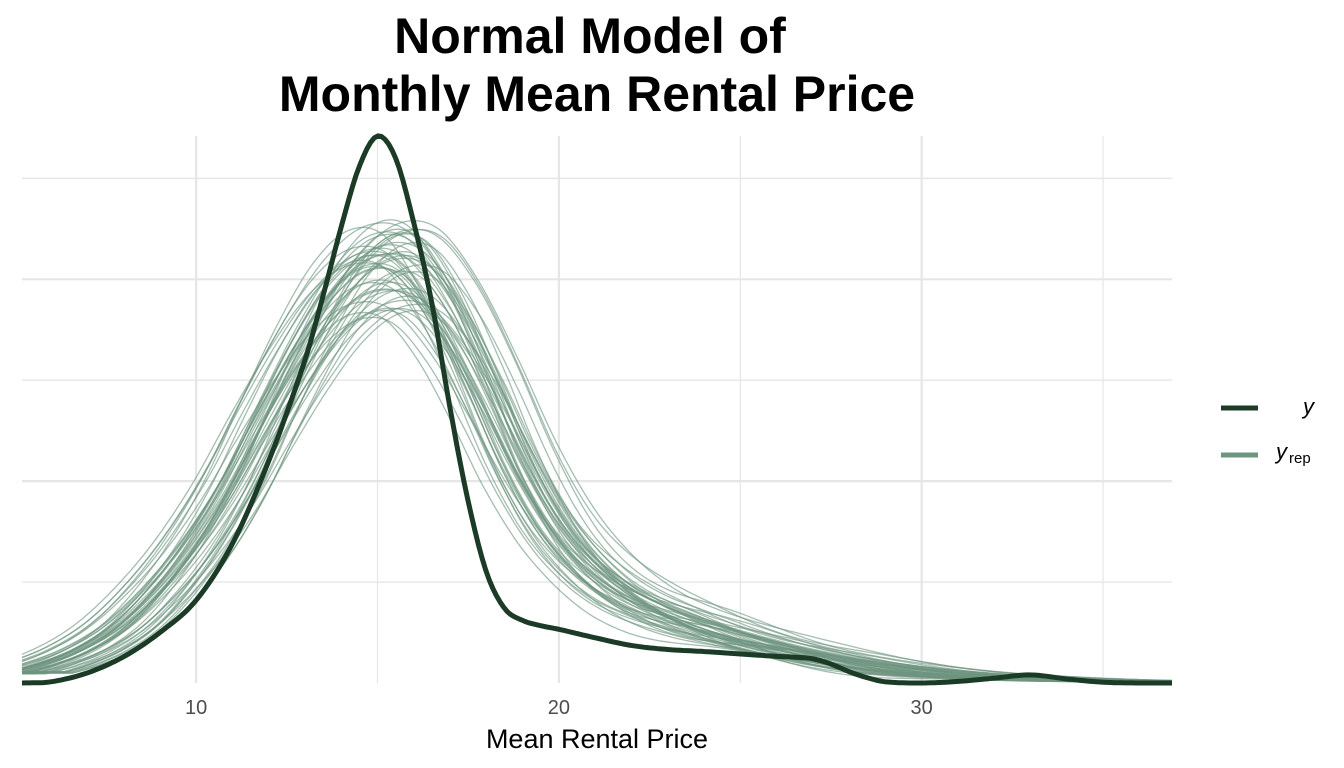  What do you see at coordinates (196, 708) in the screenshot?
I see `x-tick-label: 10` at bounding box center [196, 708].